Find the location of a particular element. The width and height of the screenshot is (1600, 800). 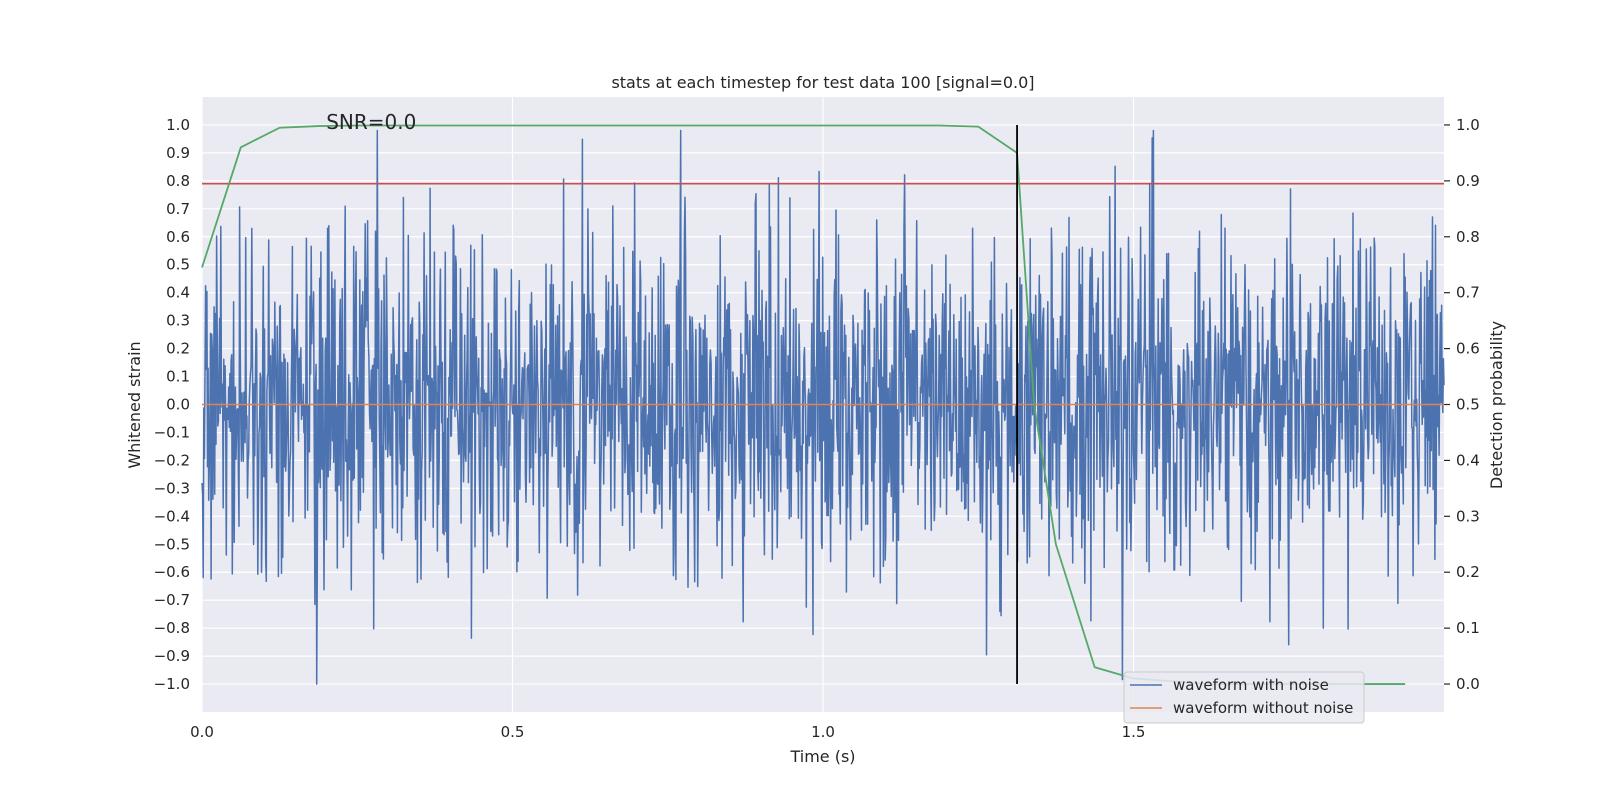

y-tick-label: −0.9 is located at coordinates (172, 656).